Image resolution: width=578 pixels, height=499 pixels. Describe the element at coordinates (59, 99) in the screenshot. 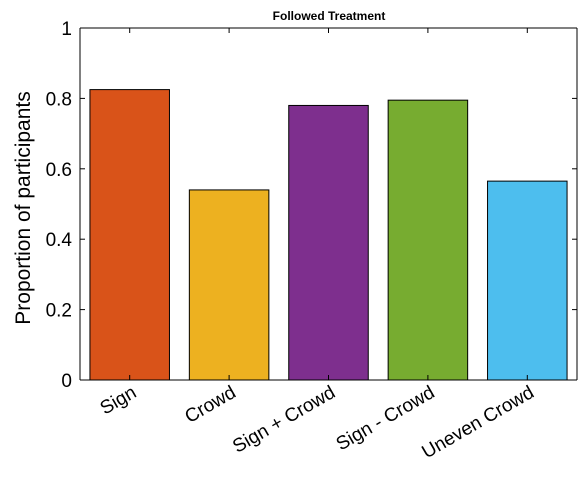

I see `y-tick-label-4: 0.8` at that location.